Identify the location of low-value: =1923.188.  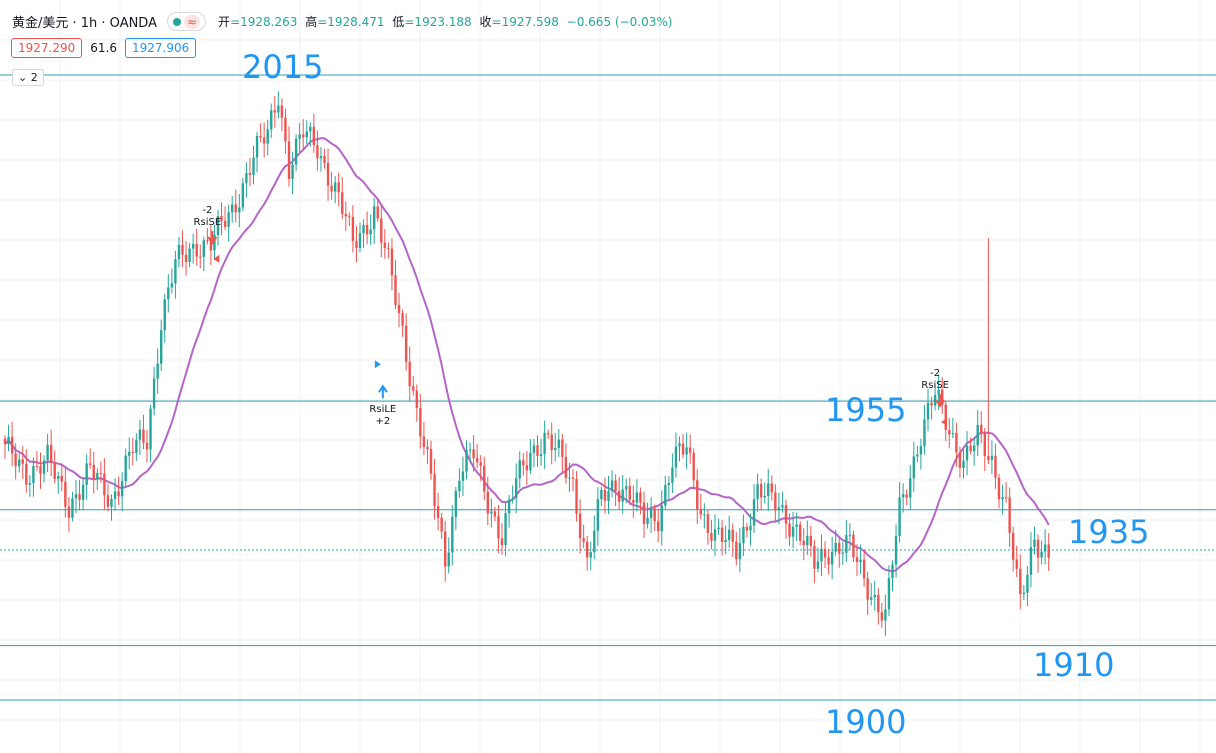
(438, 22).